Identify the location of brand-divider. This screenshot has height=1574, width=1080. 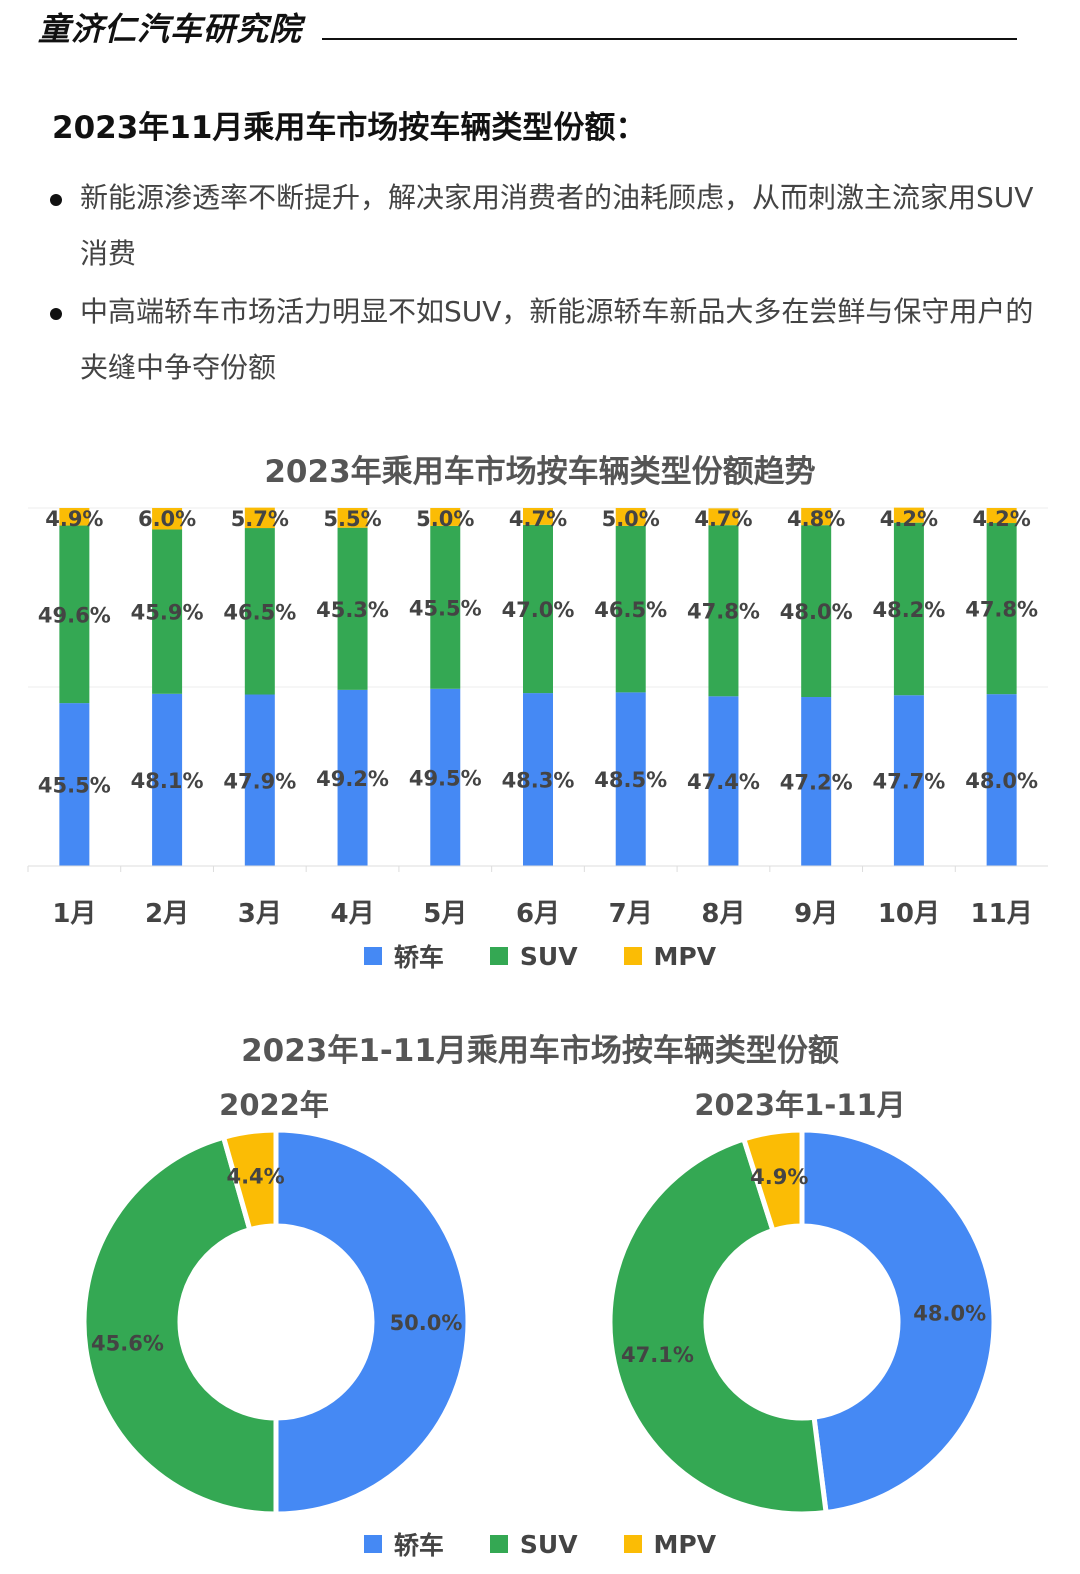
(669, 39).